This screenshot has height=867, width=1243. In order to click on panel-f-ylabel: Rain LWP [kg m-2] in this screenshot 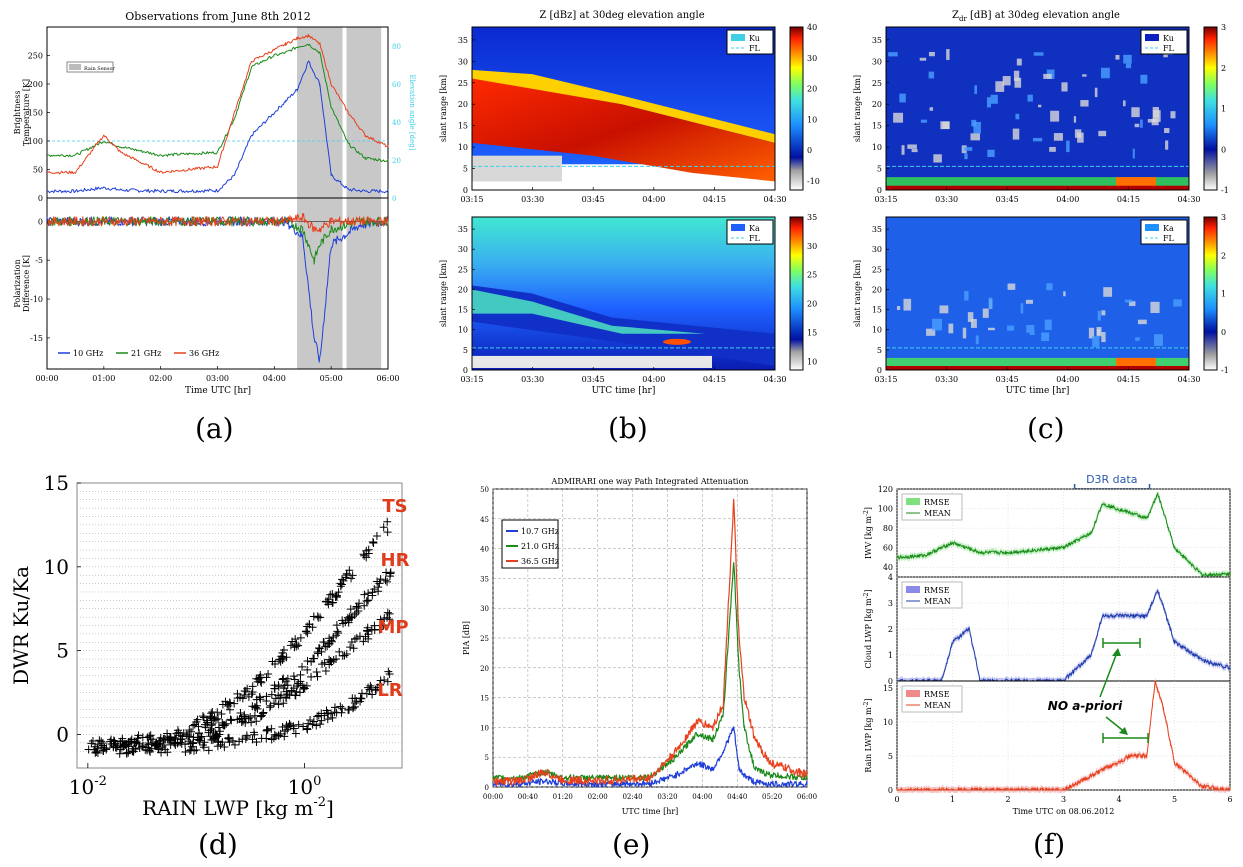, I will do `click(868, 735)`.